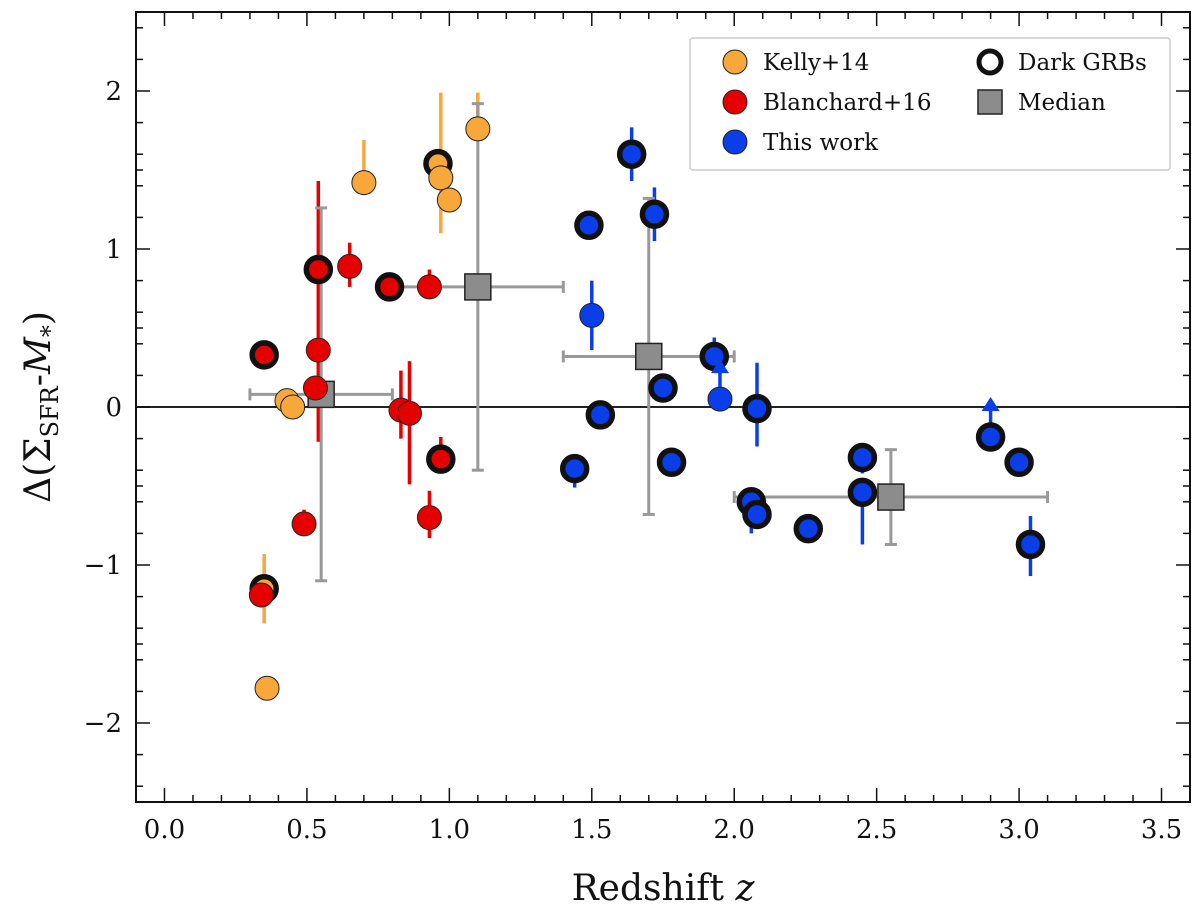  Describe the element at coordinates (103, 566) in the screenshot. I see `y-tick-label: −1` at that location.